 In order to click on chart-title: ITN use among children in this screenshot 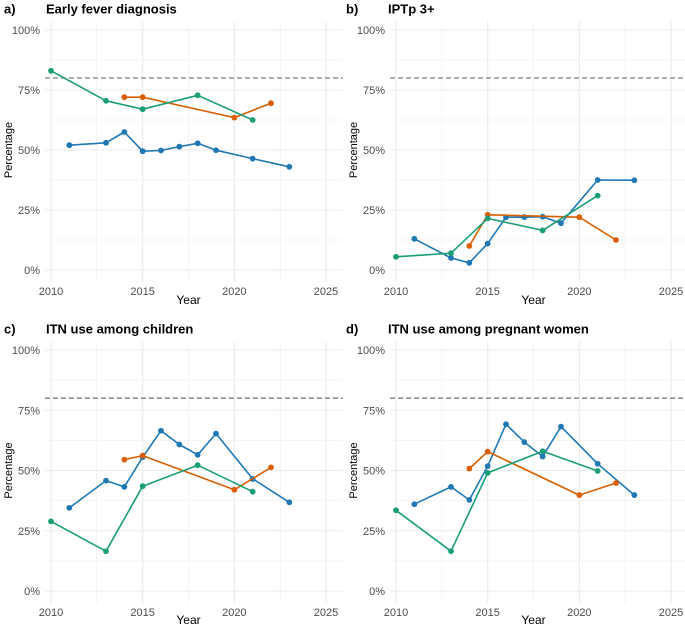, I will do `click(119, 328)`.